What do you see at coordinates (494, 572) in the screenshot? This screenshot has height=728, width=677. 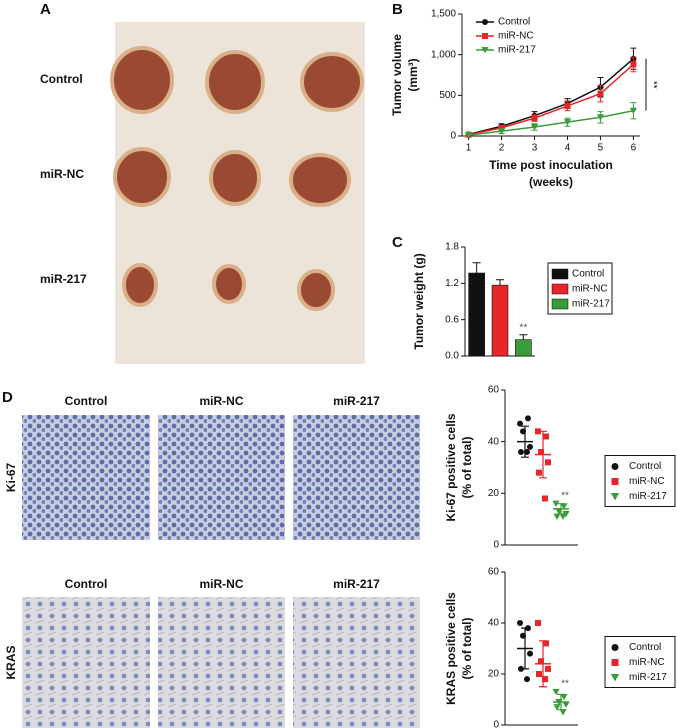 I see `y-tick-label: 60` at bounding box center [494, 572].